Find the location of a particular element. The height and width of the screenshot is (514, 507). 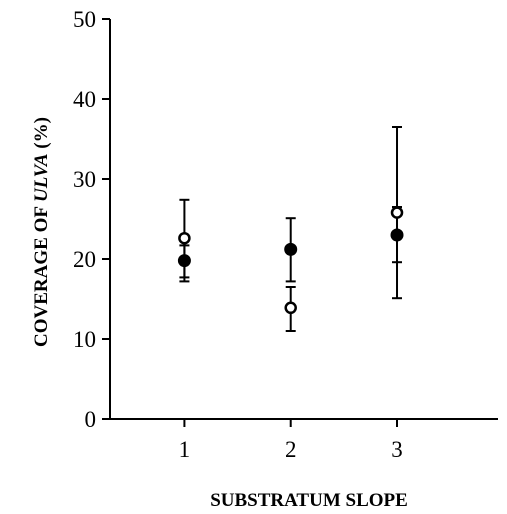

x-tick-label: 2 is located at coordinates (291, 449).